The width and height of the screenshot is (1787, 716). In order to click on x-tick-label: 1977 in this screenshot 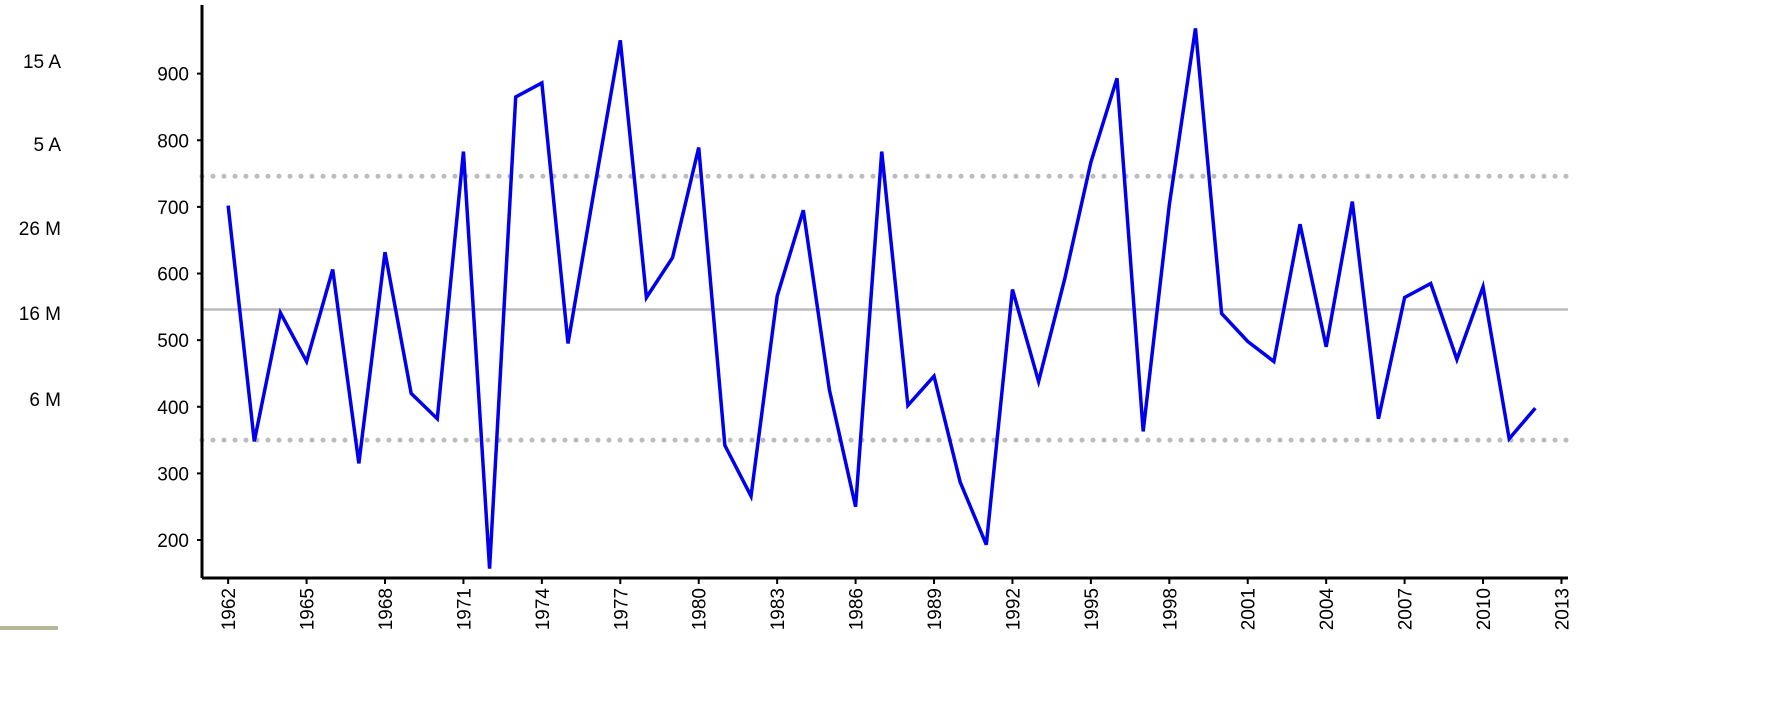, I will do `click(621, 609)`.